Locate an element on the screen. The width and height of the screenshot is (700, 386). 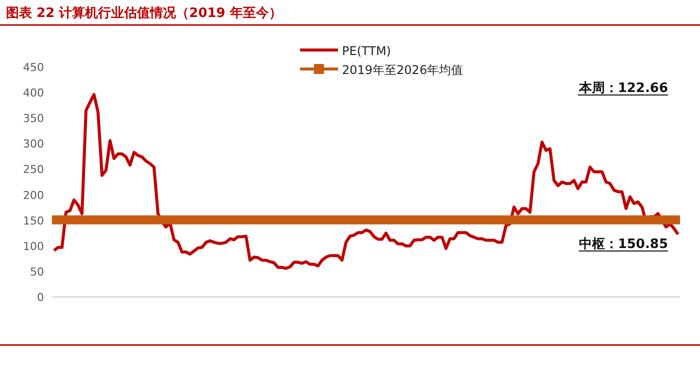
y-tick-label: 50 is located at coordinates (37, 271).